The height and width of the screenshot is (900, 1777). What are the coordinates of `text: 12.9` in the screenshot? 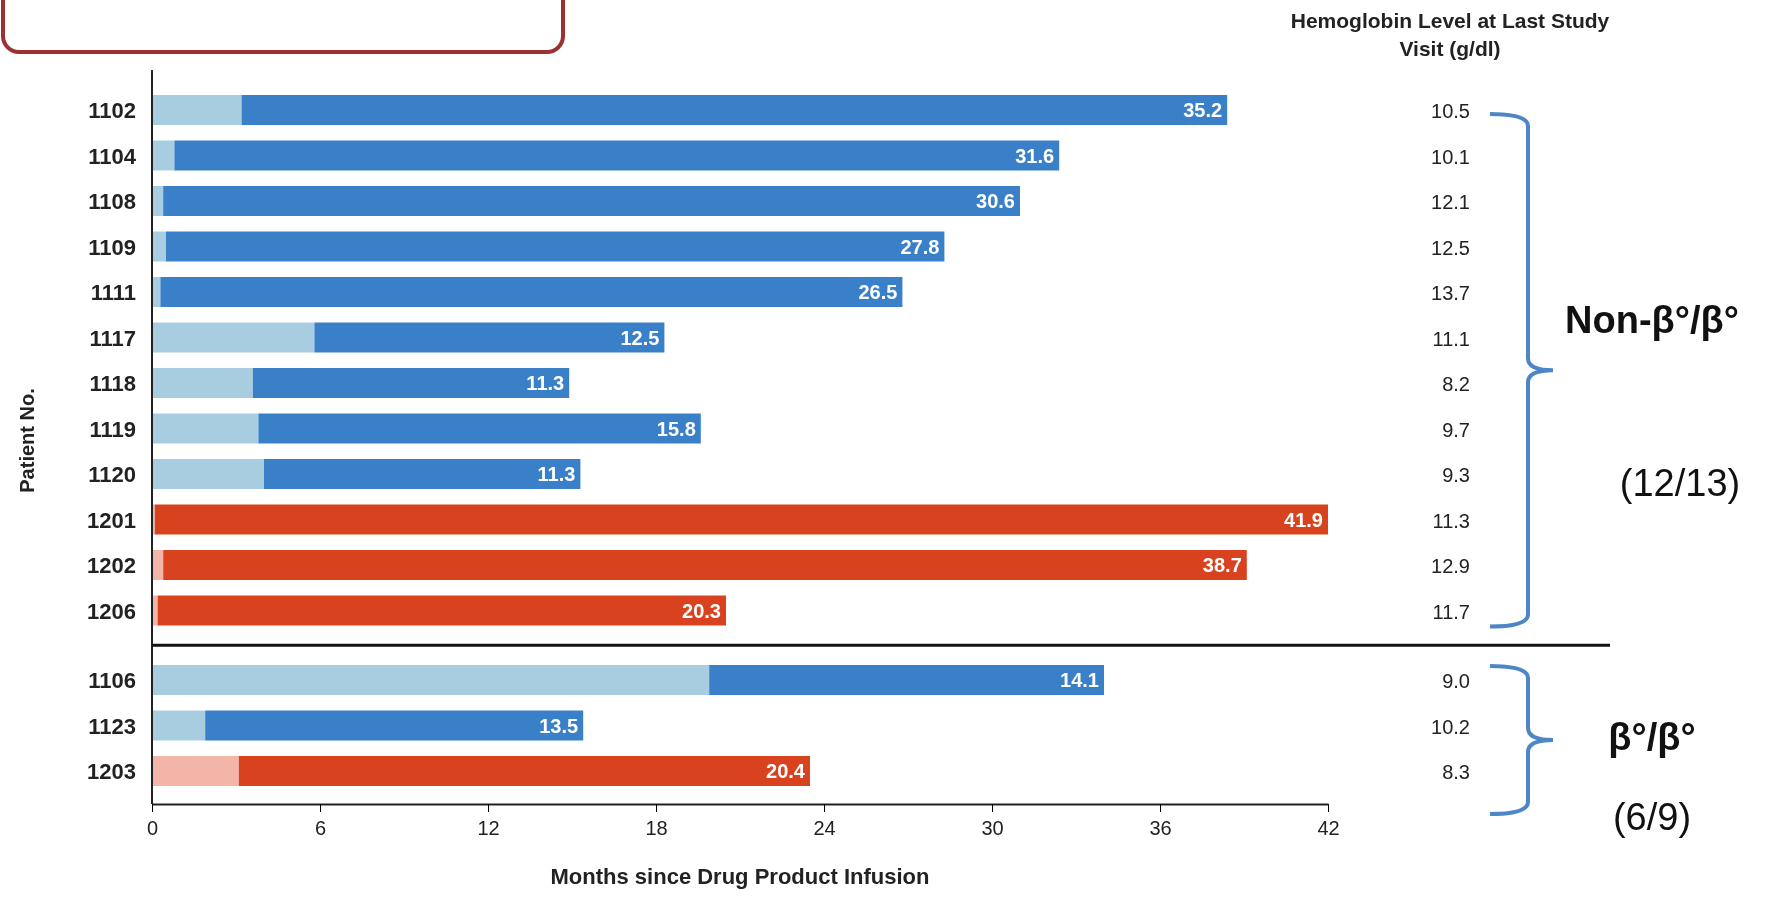 It's located at (1450, 566).